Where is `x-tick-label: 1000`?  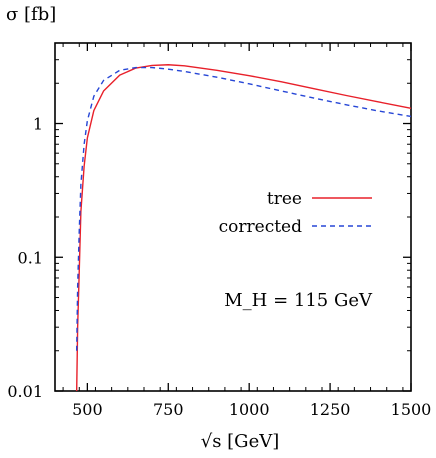
x-tick-label: 1000 is located at coordinates (249, 409).